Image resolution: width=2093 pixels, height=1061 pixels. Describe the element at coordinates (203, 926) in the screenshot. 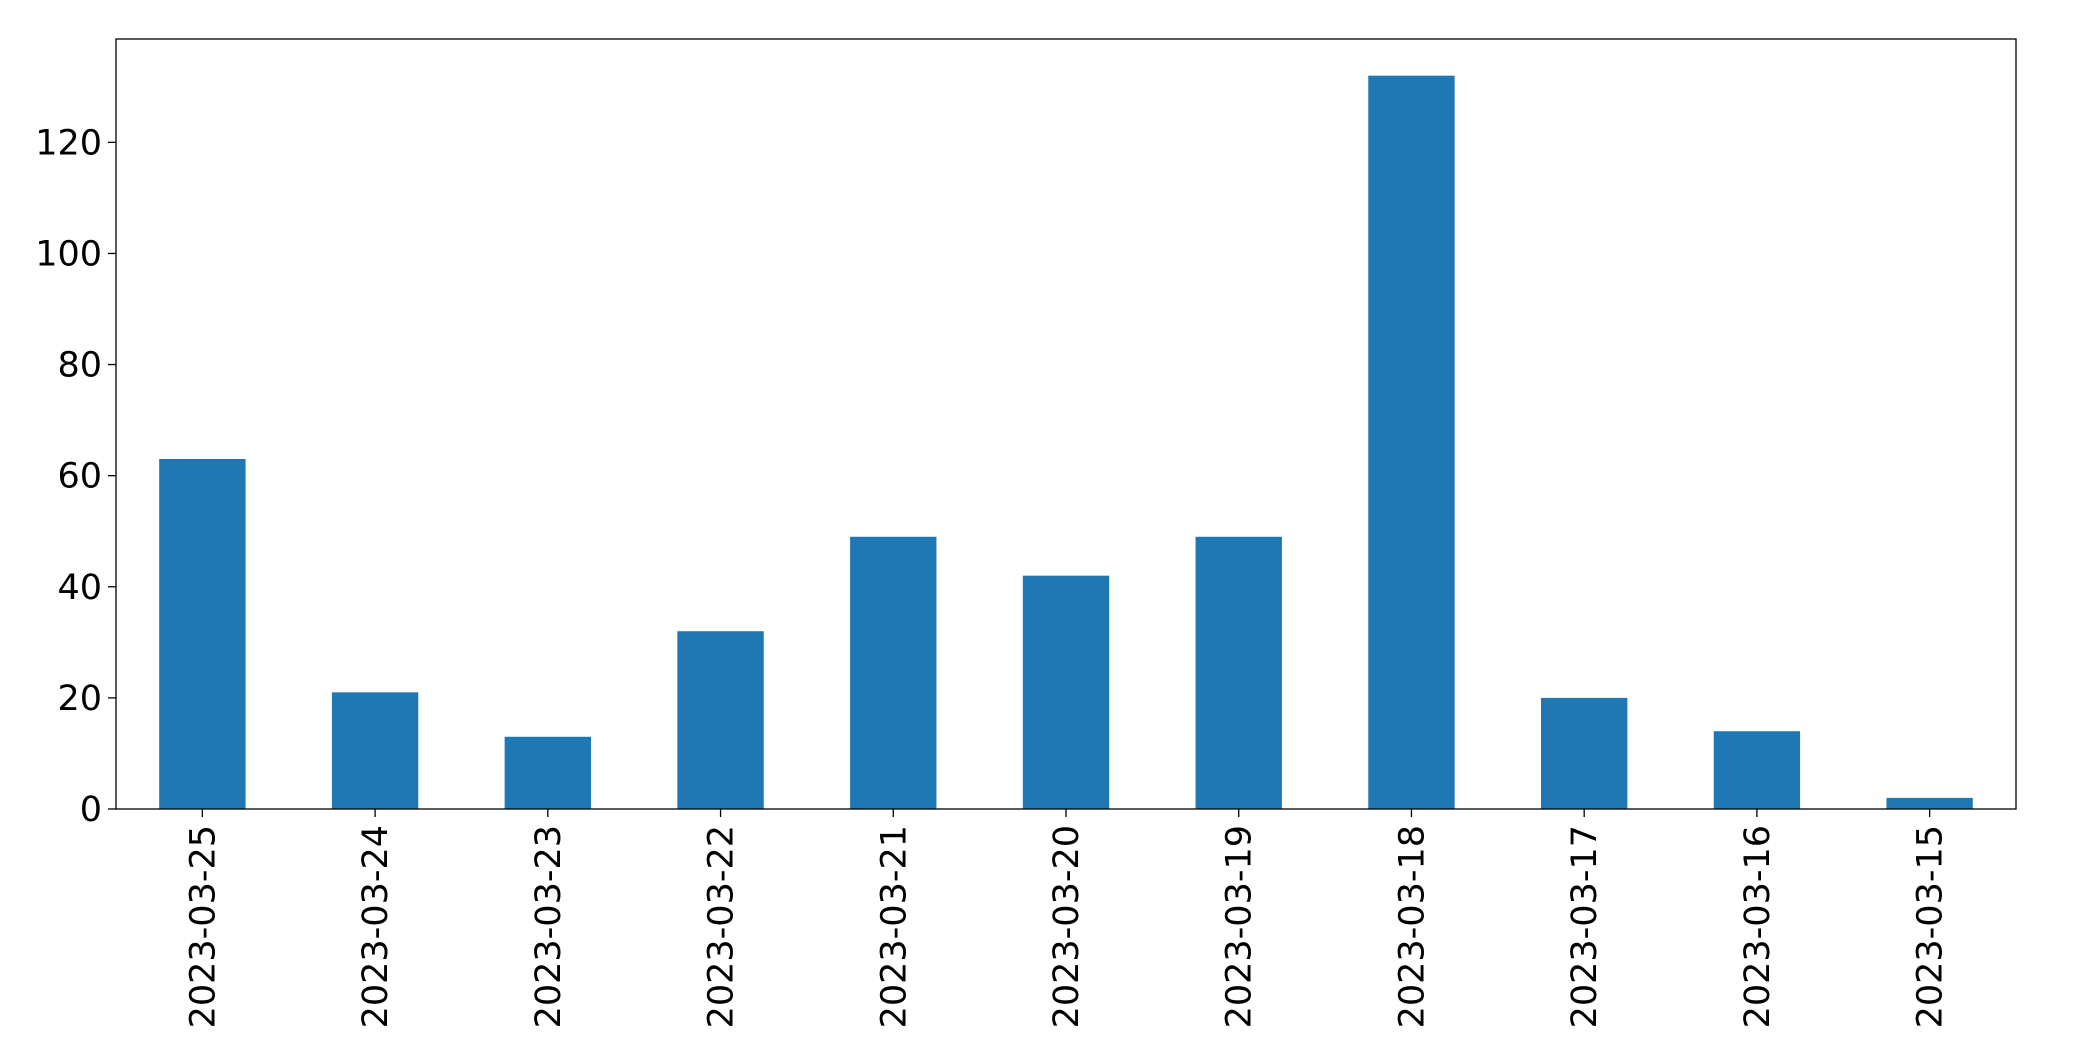

I see `x-tick-label: 2023-03-25` at that location.